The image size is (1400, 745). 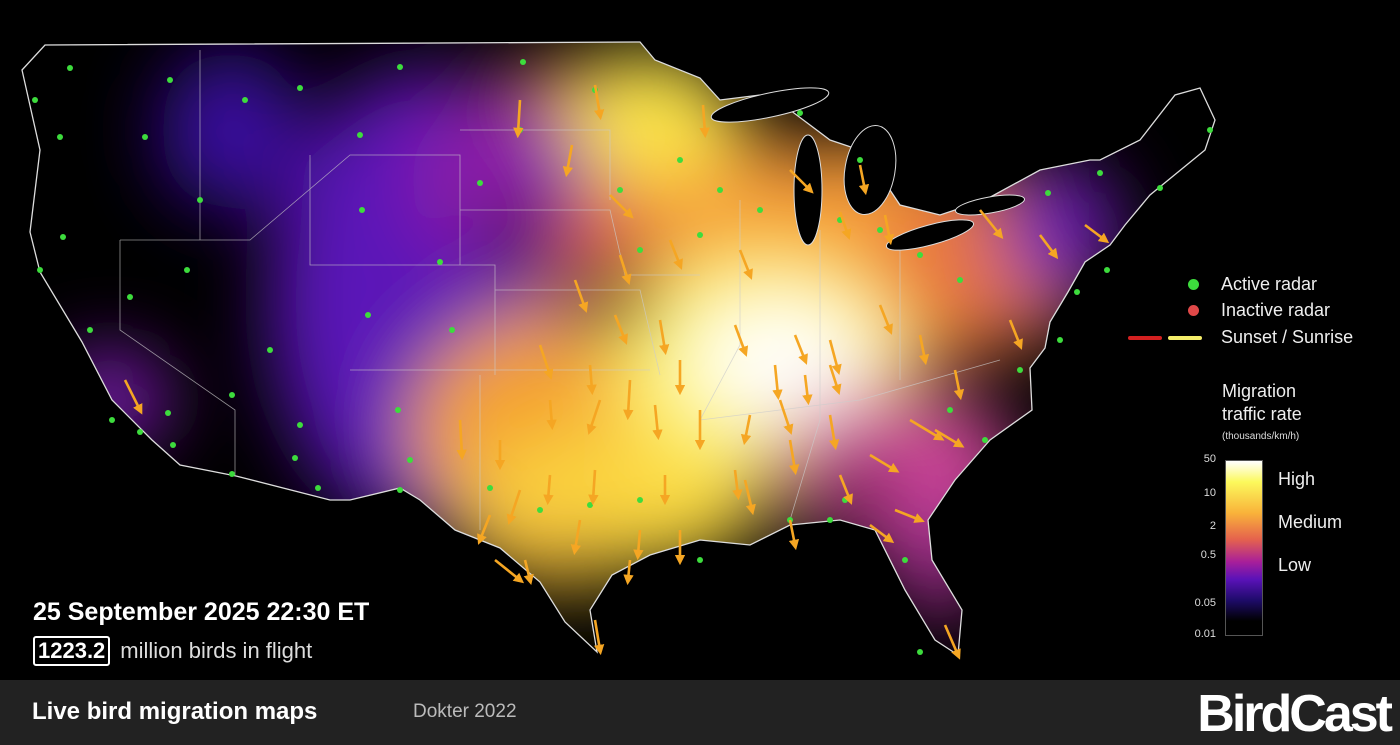 What do you see at coordinates (175, 711) in the screenshot?
I see `footer-title: Live bird migration maps` at bounding box center [175, 711].